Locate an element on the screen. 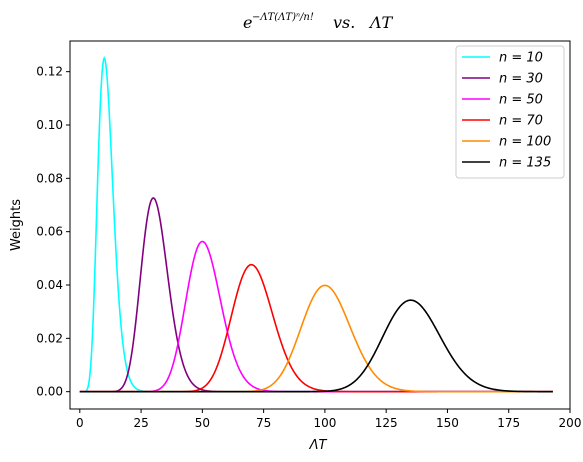 The height and width of the screenshot is (462, 583). x-tick-label: 100 is located at coordinates (324, 423).